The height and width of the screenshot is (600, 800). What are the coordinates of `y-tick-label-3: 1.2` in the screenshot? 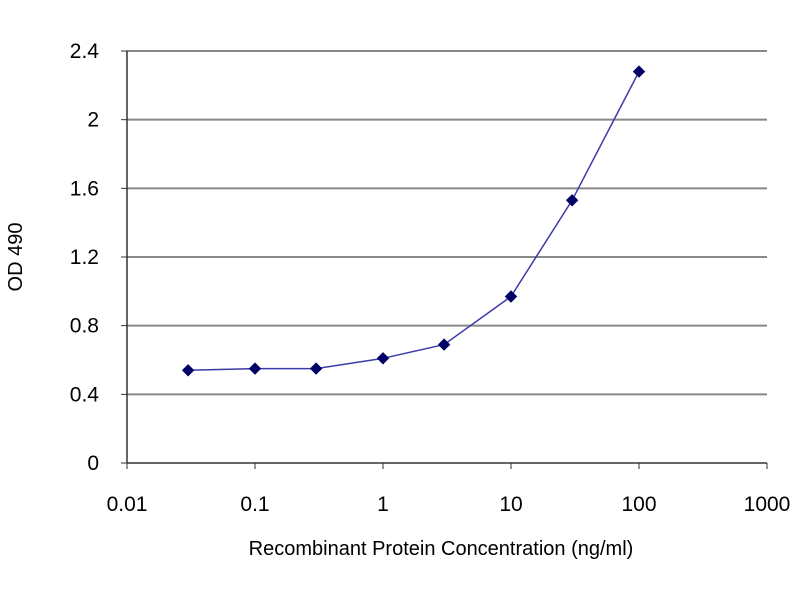 It's located at (84, 257).